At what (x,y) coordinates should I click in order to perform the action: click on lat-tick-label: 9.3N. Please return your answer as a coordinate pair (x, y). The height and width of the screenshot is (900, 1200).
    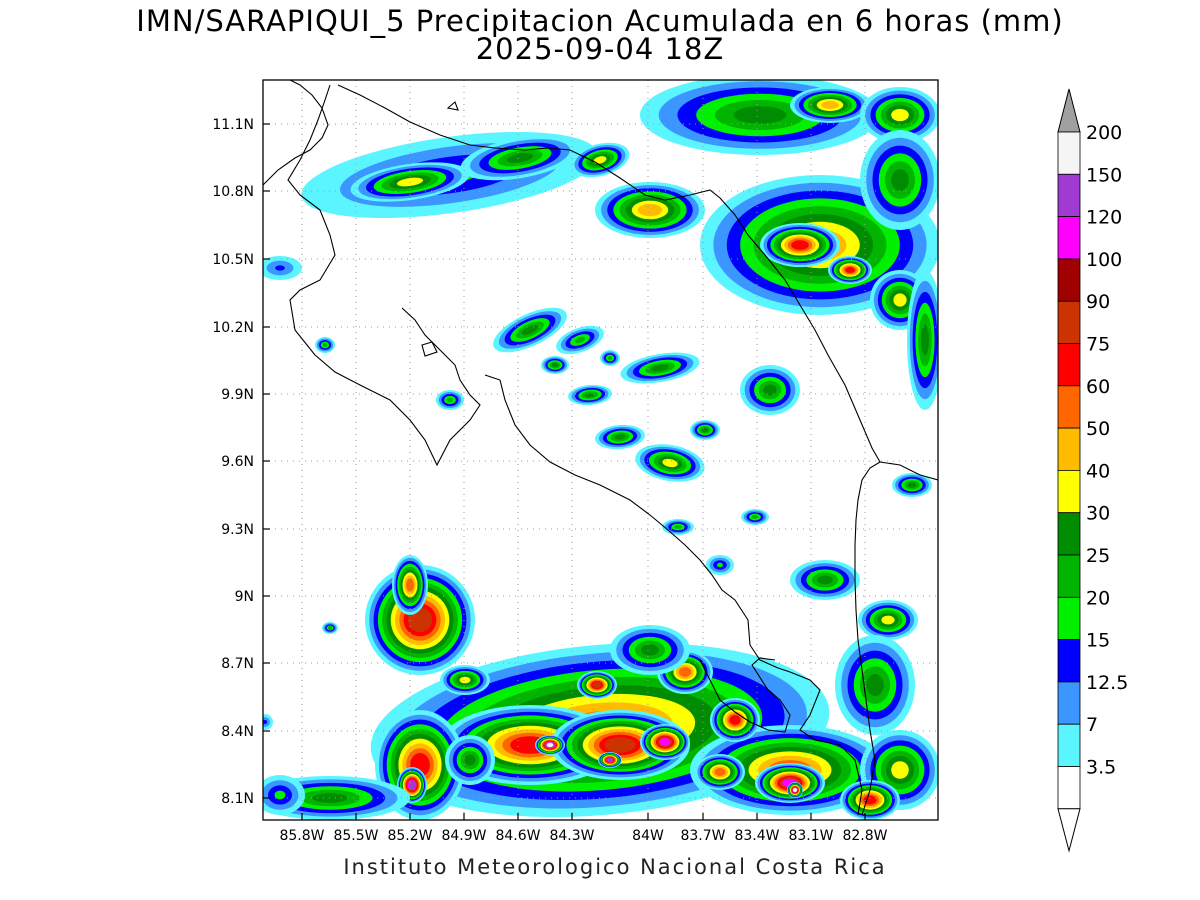
    Looking at the image, I should click on (237, 530).